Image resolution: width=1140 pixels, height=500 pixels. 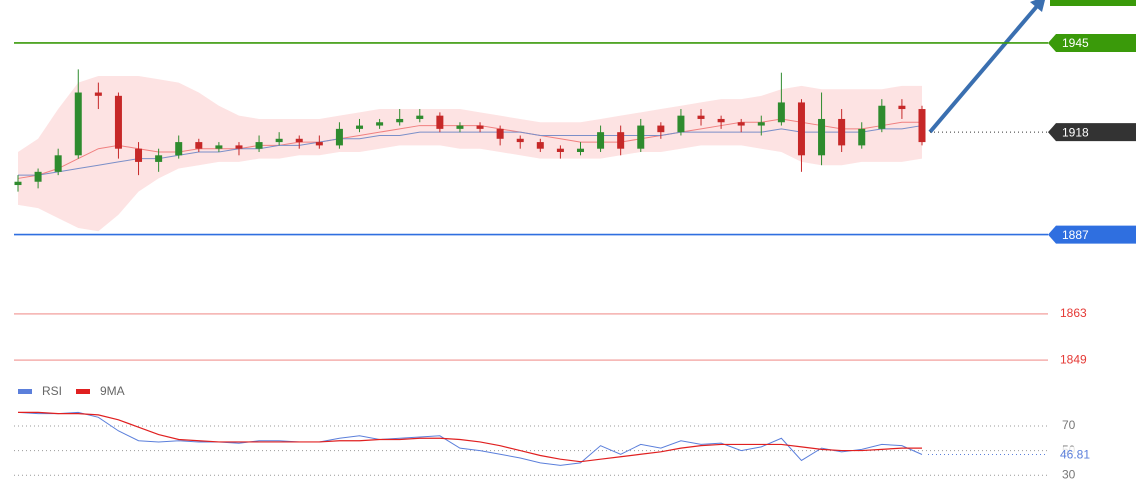 I want to click on trend-arrow, so click(x=984, y=68).